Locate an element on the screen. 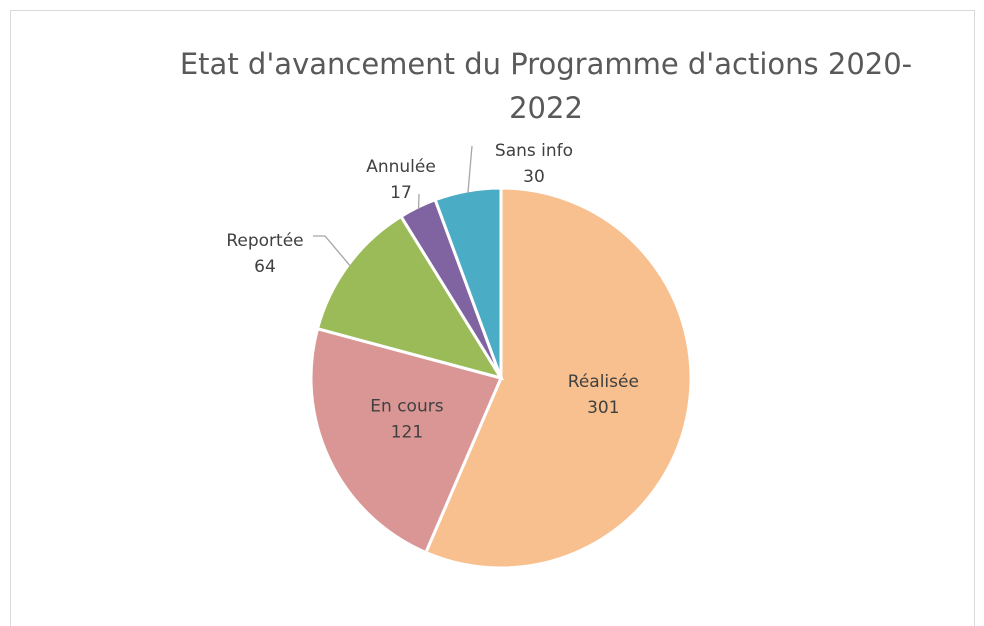  data-label: En cours 121 is located at coordinates (406, 420).